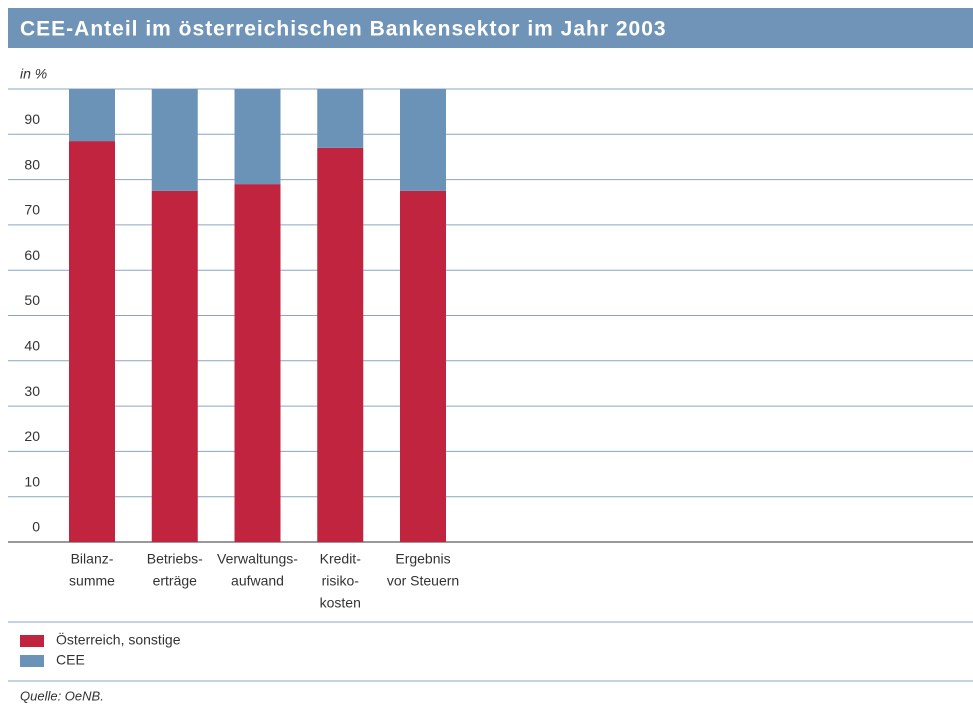 This screenshot has height=706, width=973. What do you see at coordinates (32, 481) in the screenshot?
I see `y-tick-label: 10` at bounding box center [32, 481].